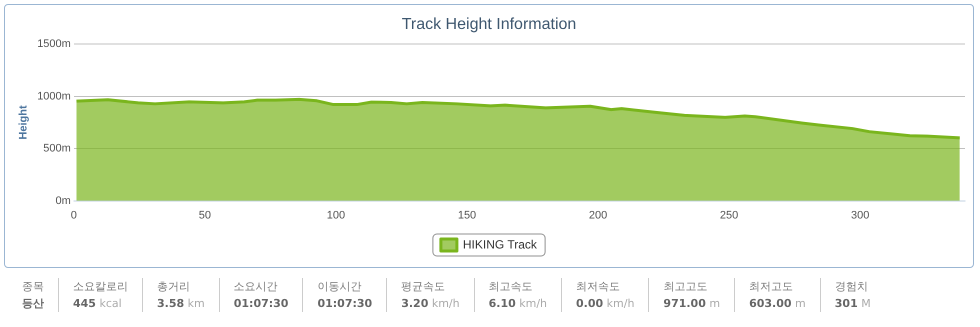 This screenshot has width=980, height=327. Describe the element at coordinates (599, 287) in the screenshot. I see `text: 최저속도` at that location.